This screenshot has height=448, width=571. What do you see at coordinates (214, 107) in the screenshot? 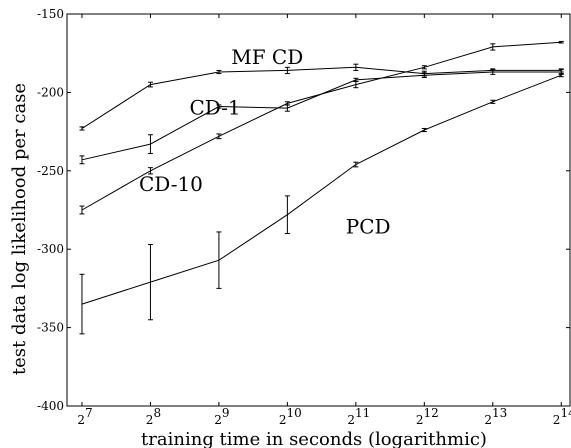
I see `series-label-cd-1: CD-1` at bounding box center [214, 107].